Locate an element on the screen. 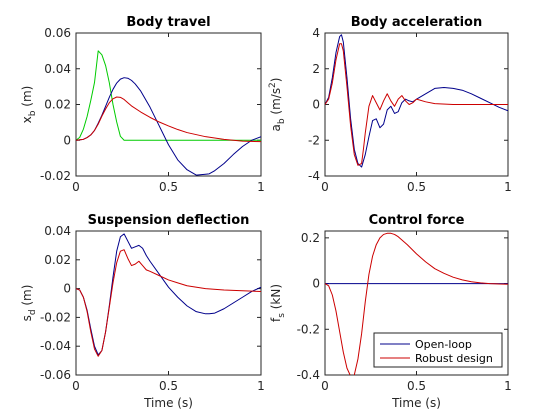  y-tick-label: 2 is located at coordinates (316, 69).